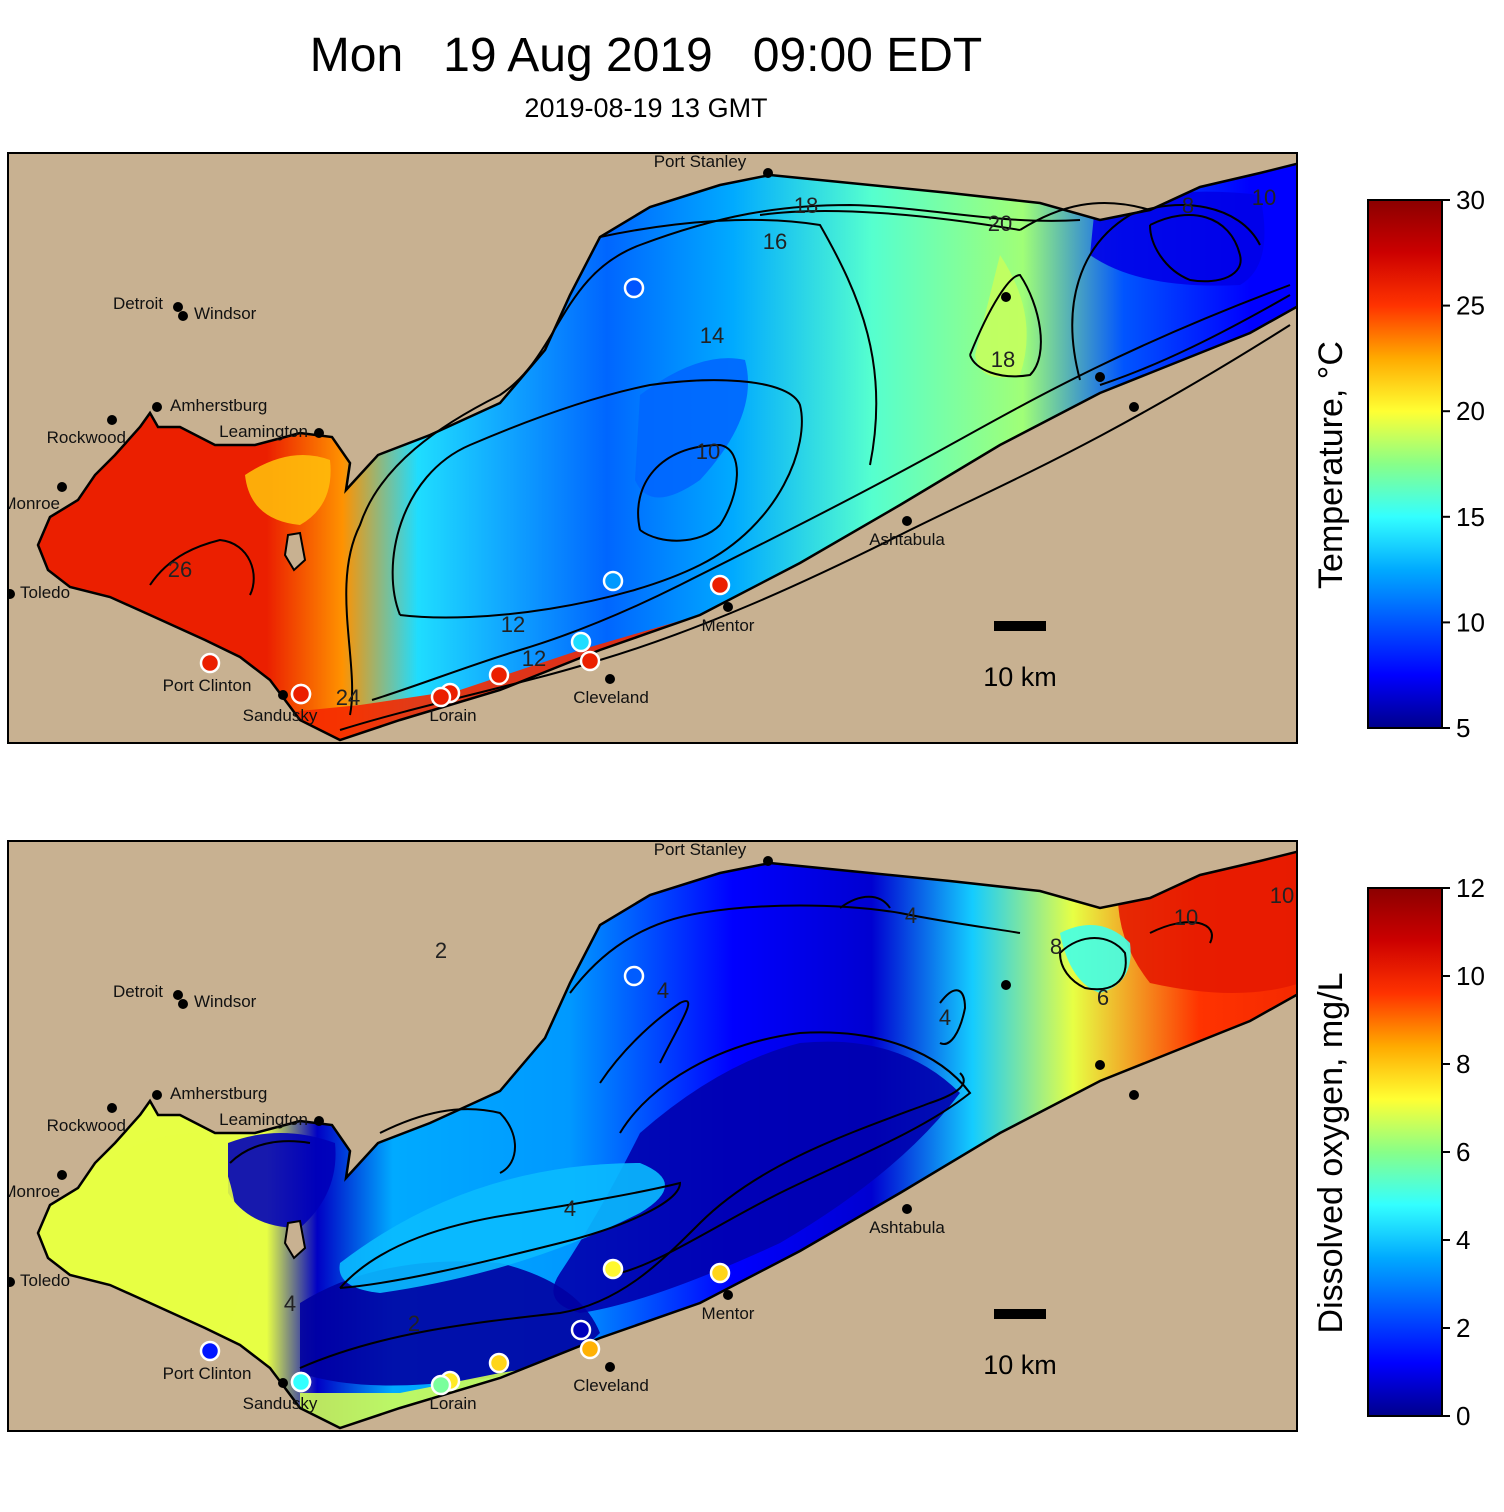 The image size is (1504, 1512). Describe the element at coordinates (414, 1323) in the screenshot. I see `contour-label: 2` at that location.